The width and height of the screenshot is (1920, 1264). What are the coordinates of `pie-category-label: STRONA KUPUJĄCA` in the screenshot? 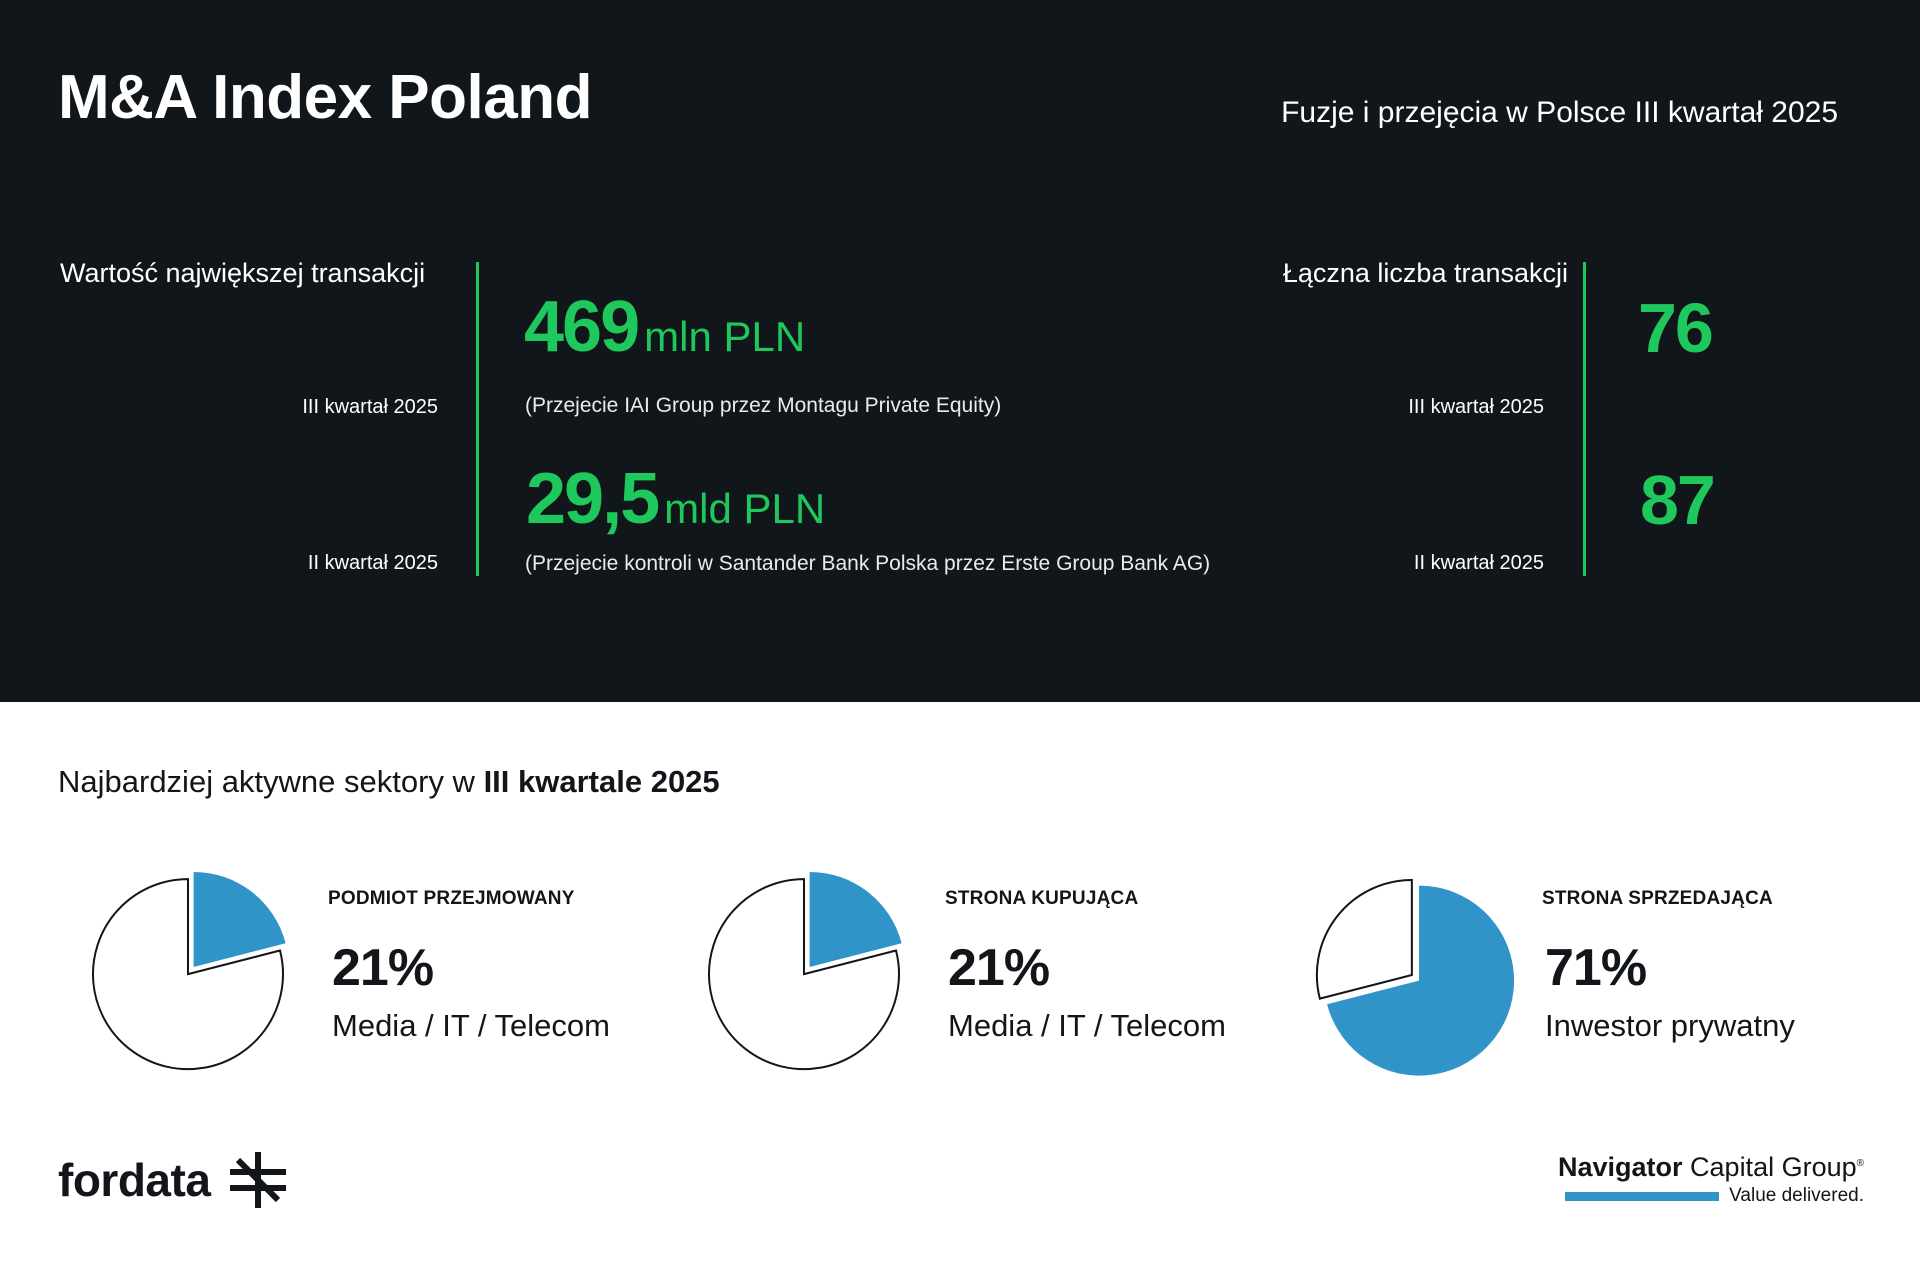 It's located at (1042, 898).